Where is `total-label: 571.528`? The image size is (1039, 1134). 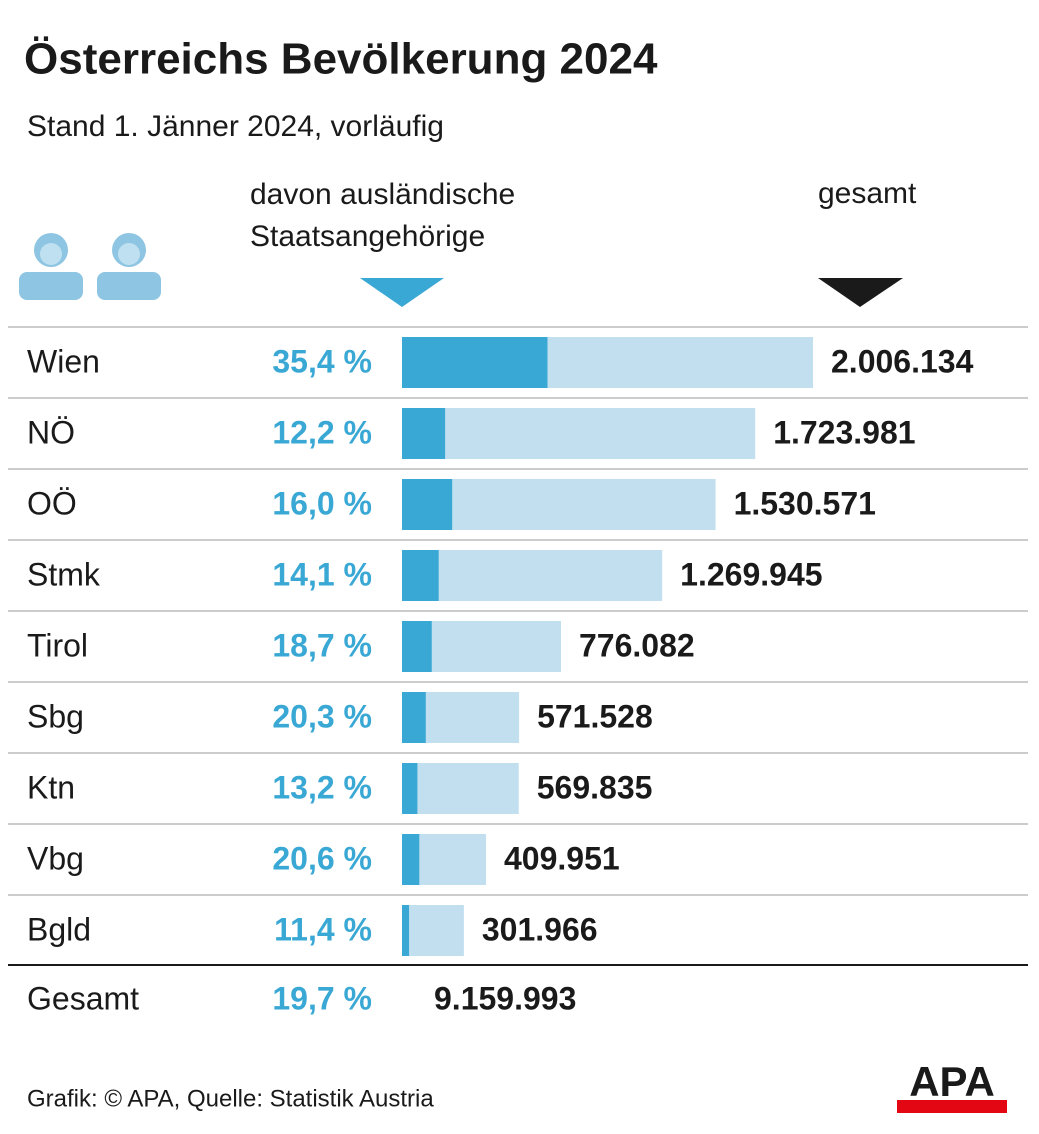 total-label: 571.528 is located at coordinates (595, 716).